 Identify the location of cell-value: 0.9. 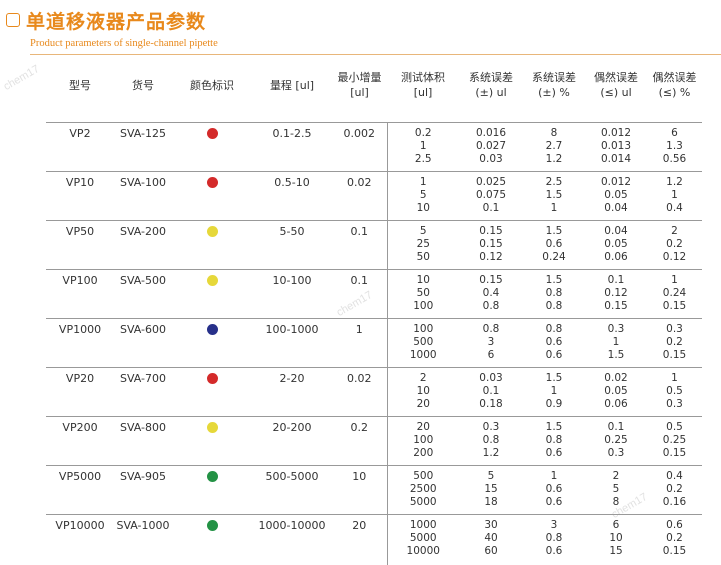
(554, 404).